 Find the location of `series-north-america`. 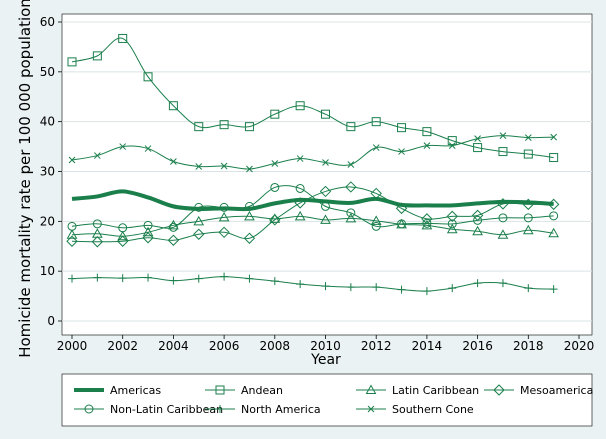

series-north-america is located at coordinates (313, 284).